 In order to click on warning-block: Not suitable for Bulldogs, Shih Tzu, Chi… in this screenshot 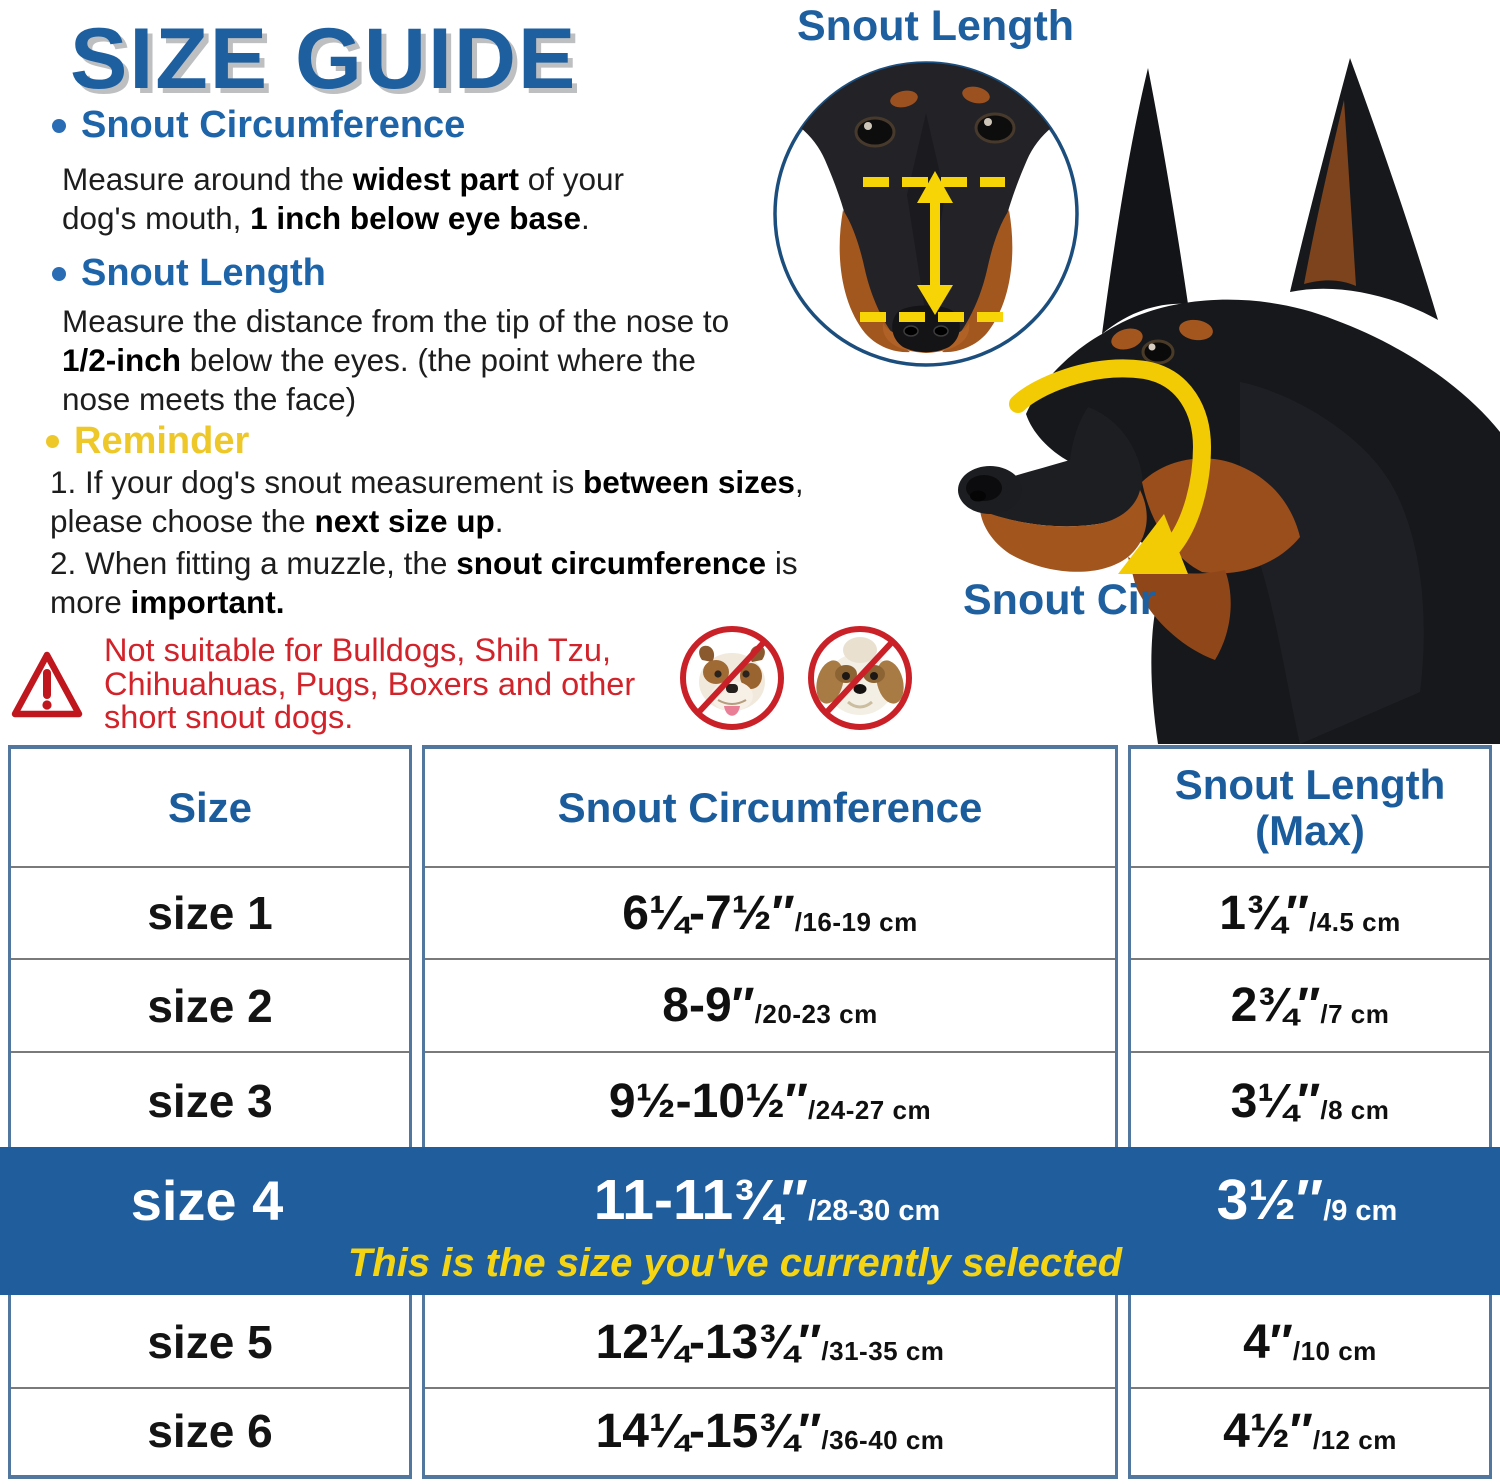, I will do `click(338, 682)`.